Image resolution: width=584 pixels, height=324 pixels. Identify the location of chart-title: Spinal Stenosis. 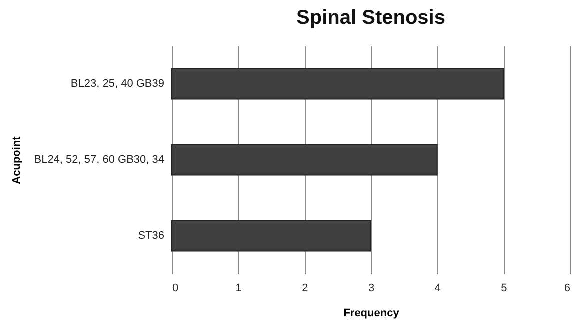
(371, 18).